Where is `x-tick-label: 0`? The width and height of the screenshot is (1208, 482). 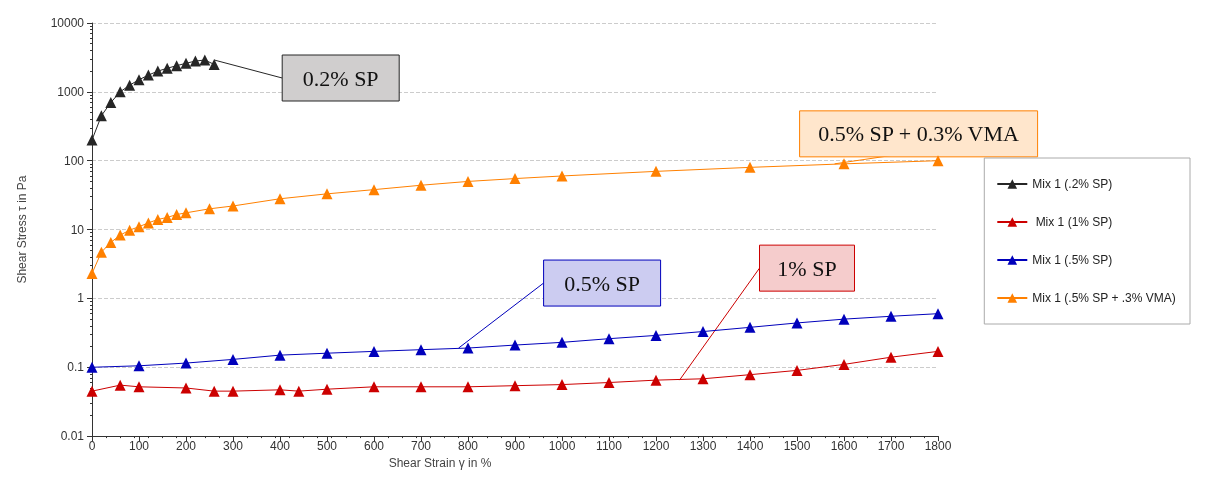
x-tick-label: 0 is located at coordinates (92, 446).